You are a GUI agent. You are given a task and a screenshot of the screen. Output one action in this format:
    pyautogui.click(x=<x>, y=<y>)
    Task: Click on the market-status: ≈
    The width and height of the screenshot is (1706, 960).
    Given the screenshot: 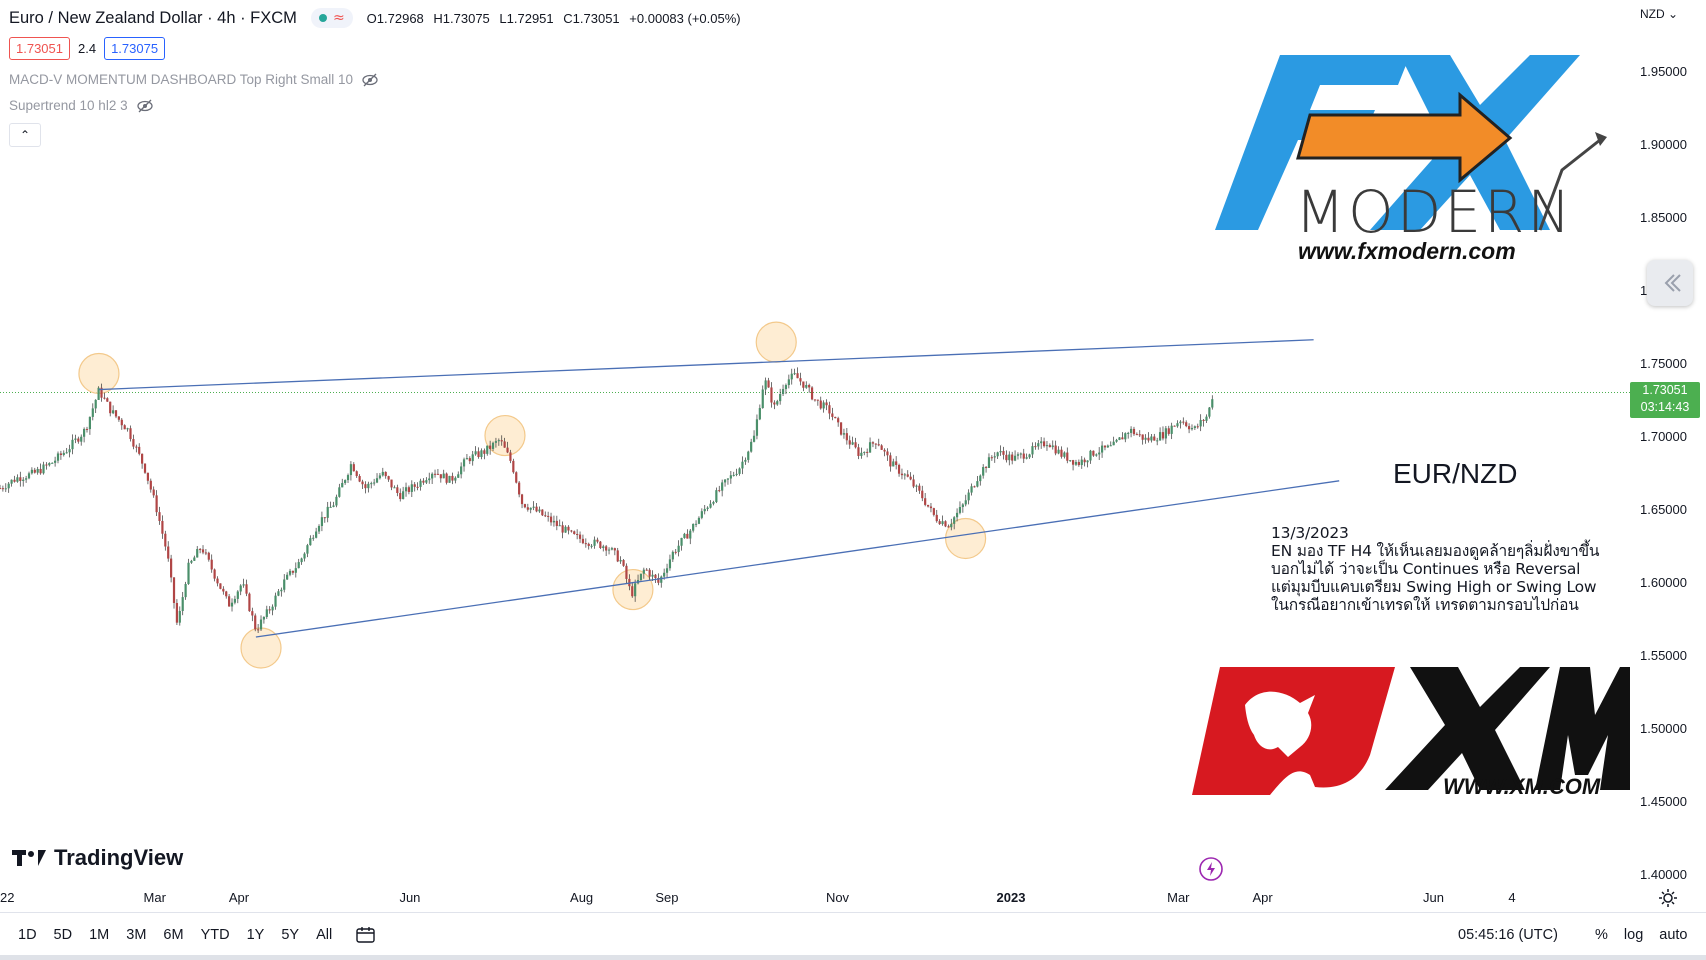 What is the action you would take?
    pyautogui.click(x=331, y=18)
    